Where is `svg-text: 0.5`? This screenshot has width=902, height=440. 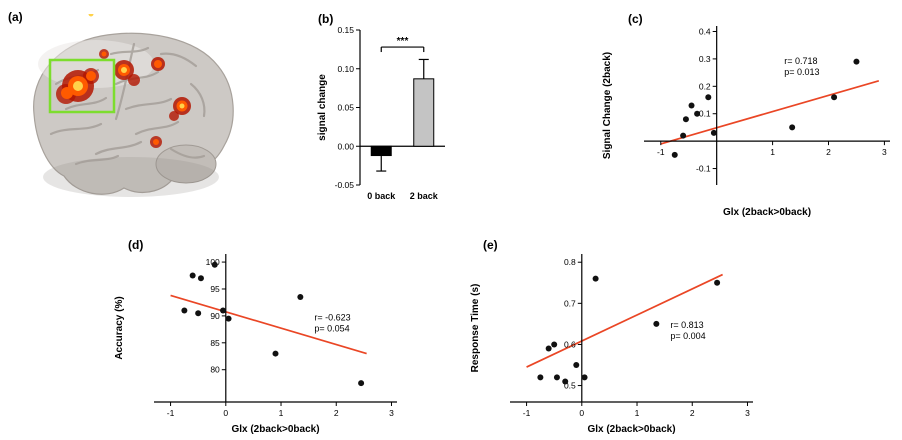
svg-text: 0.5 is located at coordinates (570, 386).